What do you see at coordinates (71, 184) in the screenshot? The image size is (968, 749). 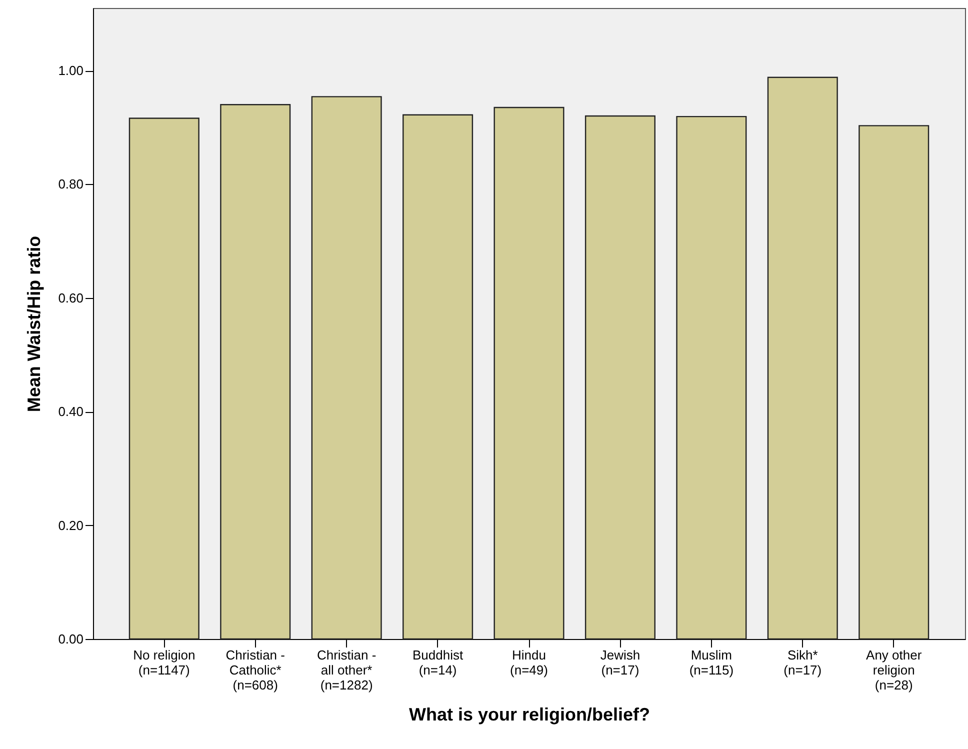 I see `y-tick-label: 0.80` at bounding box center [71, 184].